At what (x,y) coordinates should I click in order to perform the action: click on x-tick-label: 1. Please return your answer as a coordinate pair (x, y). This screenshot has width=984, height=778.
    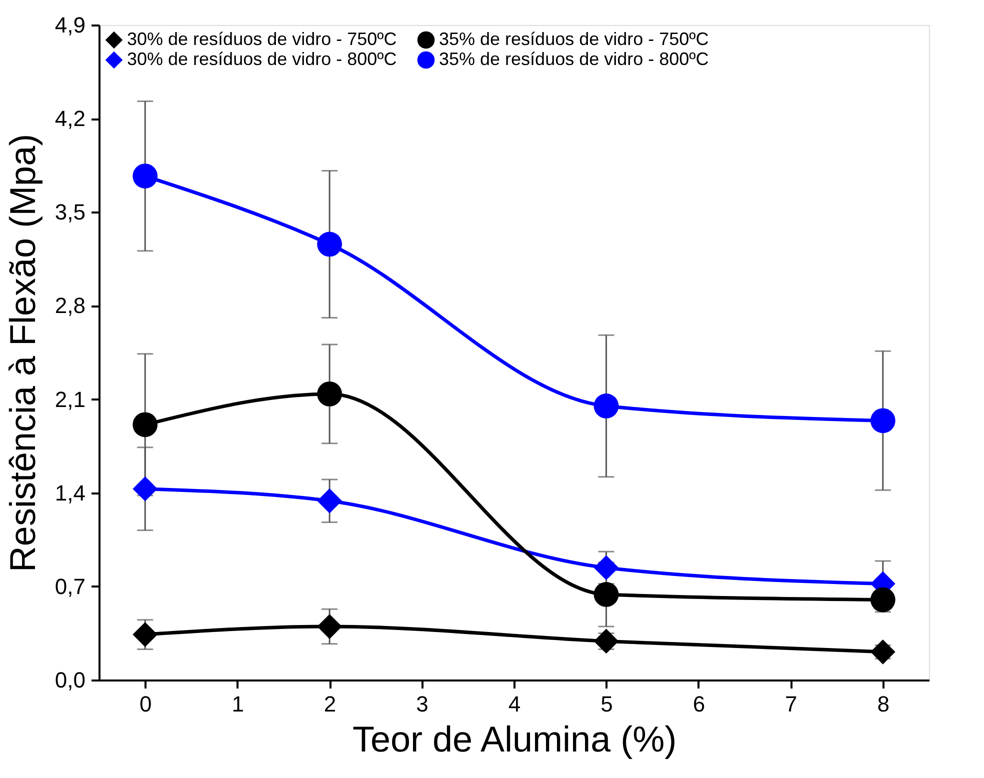
    Looking at the image, I should click on (238, 704).